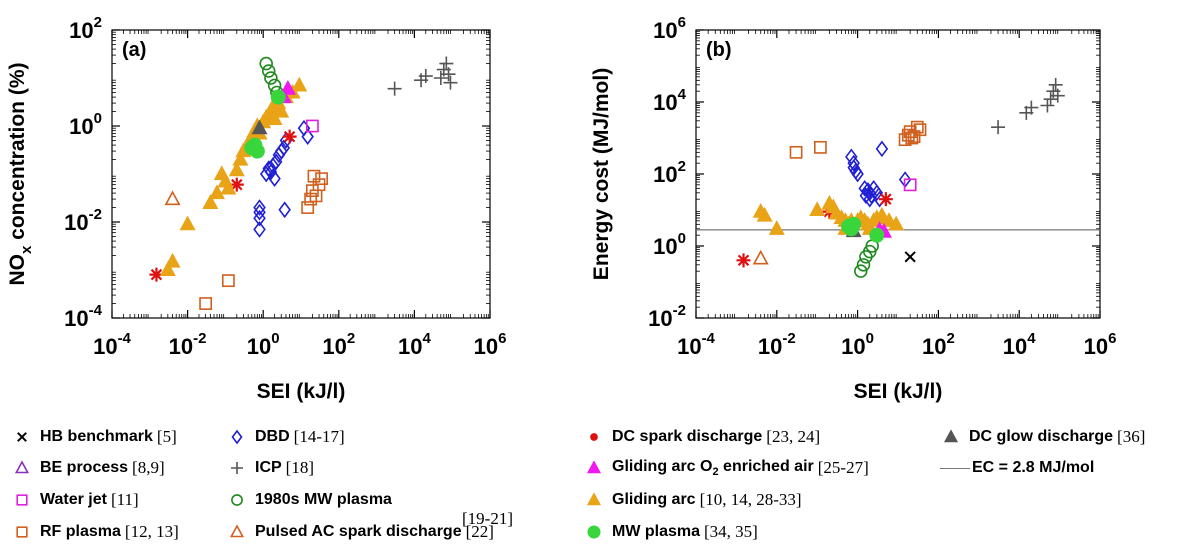  What do you see at coordinates (96, 532) in the screenshot?
I see `legend-rf-plasma: RF plasma [12, 13]` at bounding box center [96, 532].